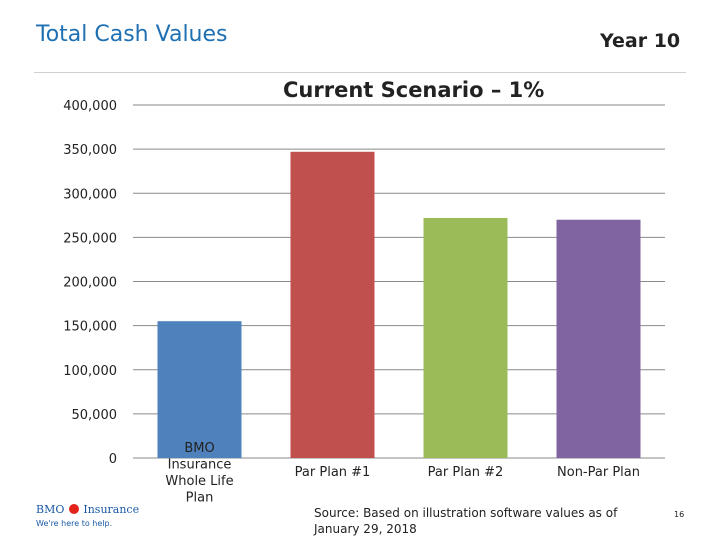  What do you see at coordinates (132, 34) in the screenshot?
I see `slide-title: Total Cash Values` at bounding box center [132, 34].